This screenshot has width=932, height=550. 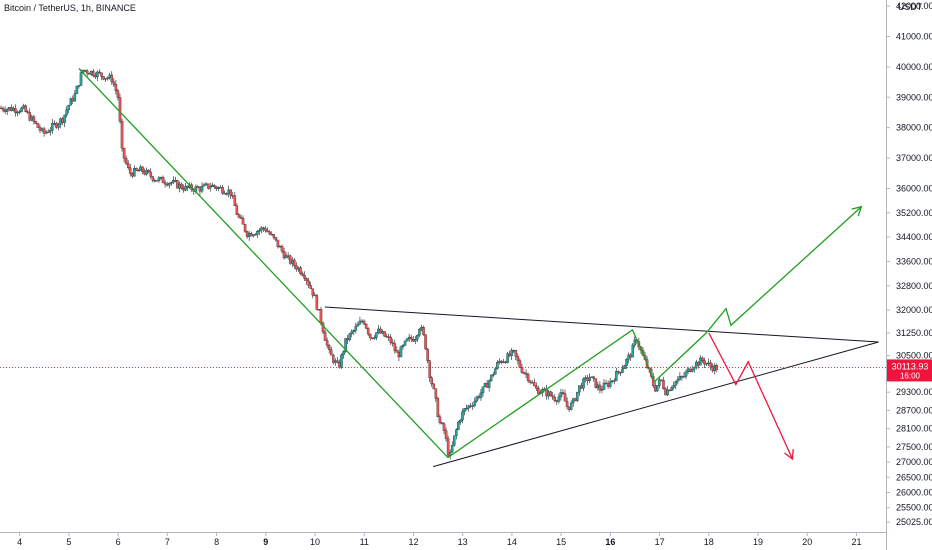 I want to click on y-tick-label: 30500.00, so click(x=914, y=356).